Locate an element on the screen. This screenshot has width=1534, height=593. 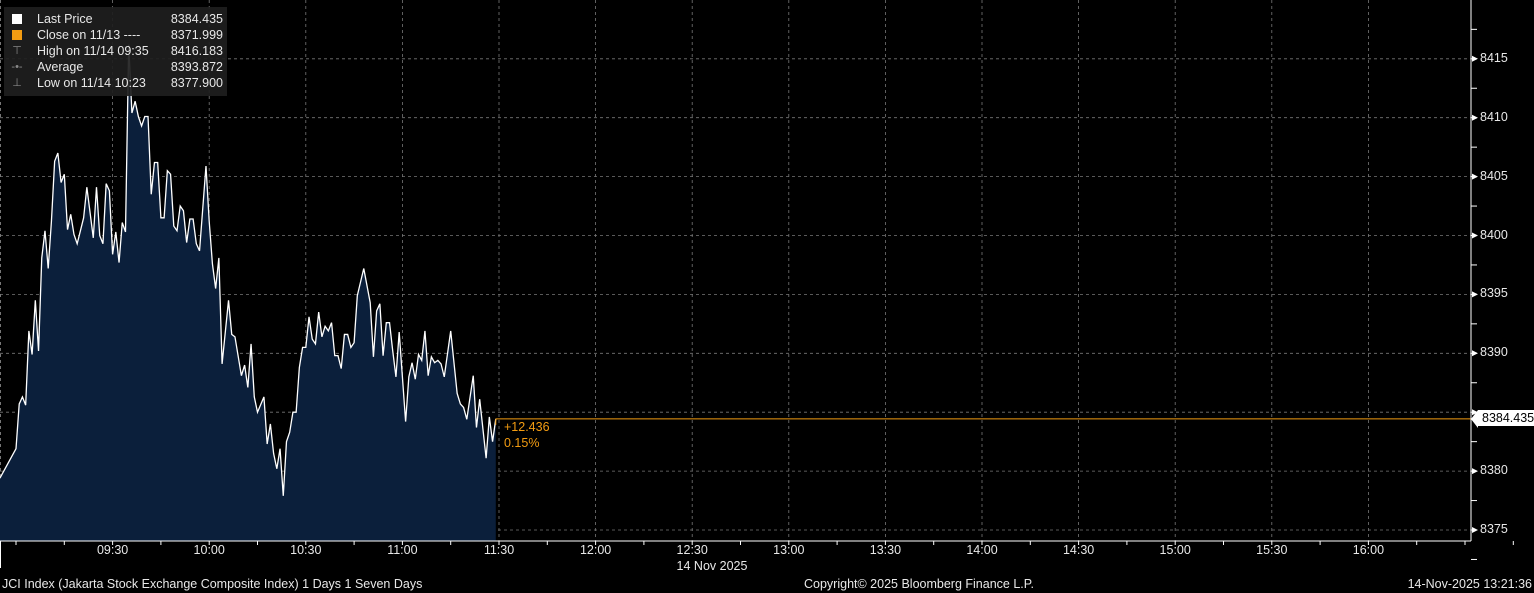
legend-row-average: -•- Average 8393.872 is located at coordinates (117, 67).